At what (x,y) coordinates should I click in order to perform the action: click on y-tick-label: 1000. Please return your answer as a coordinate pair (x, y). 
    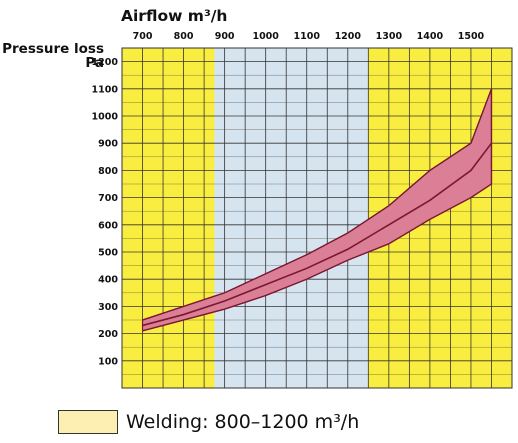
    Looking at the image, I should click on (105, 117).